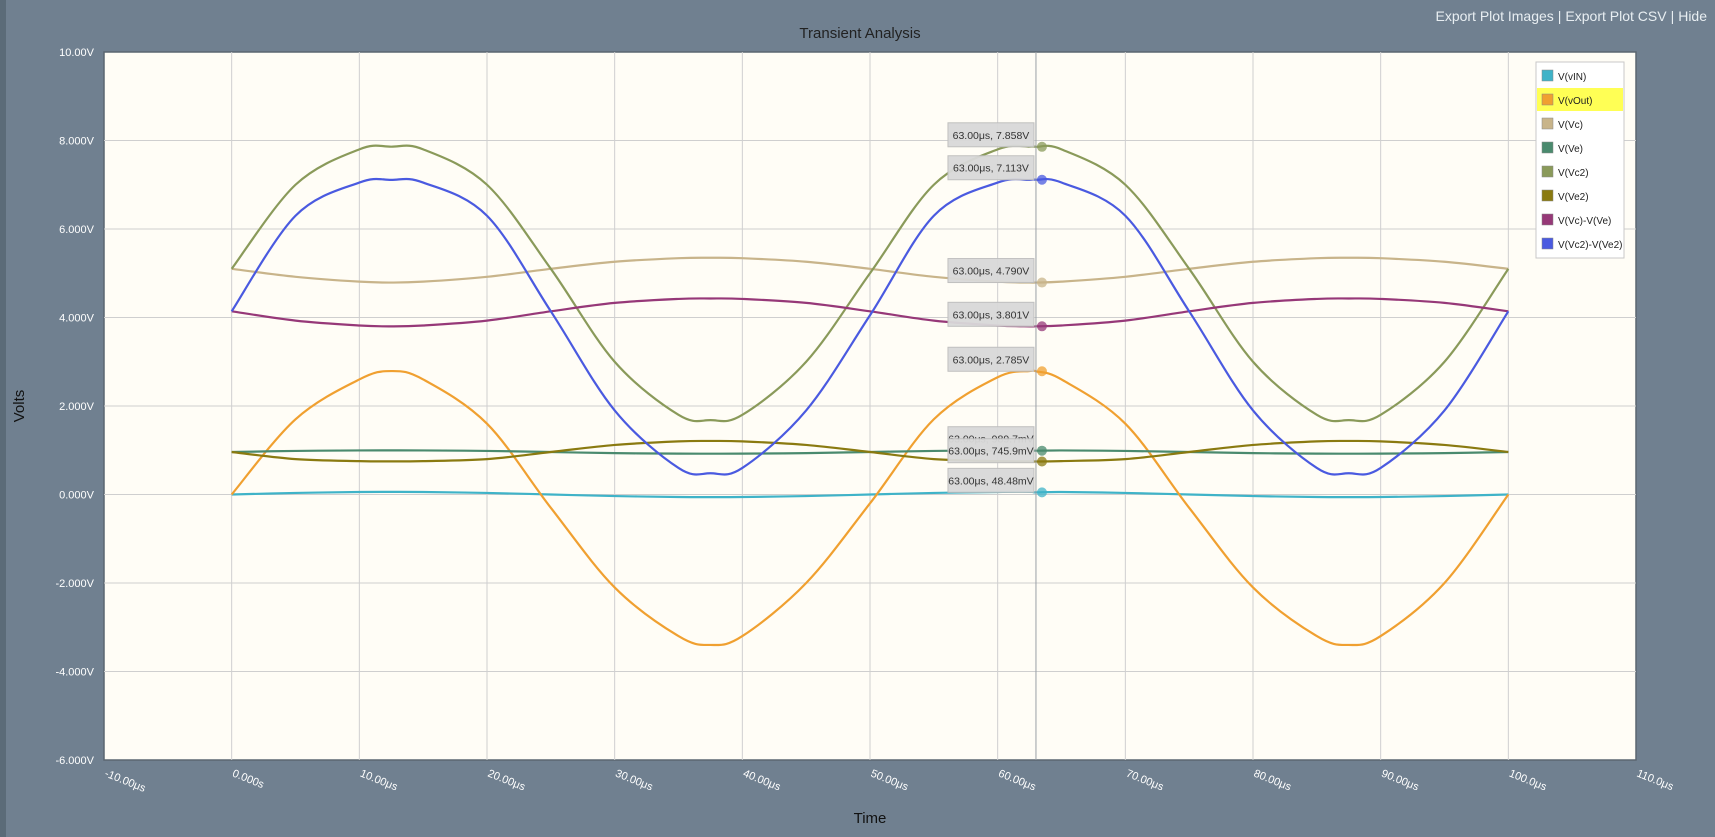 The width and height of the screenshot is (1715, 837). Describe the element at coordinates (1017, 781) in the screenshot. I see `x-tick-label: 60.00μs` at that location.